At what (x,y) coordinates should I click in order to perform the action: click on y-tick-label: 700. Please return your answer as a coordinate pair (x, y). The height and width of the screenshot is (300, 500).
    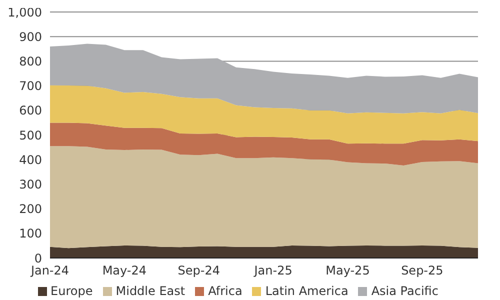
    Looking at the image, I should click on (30, 86).